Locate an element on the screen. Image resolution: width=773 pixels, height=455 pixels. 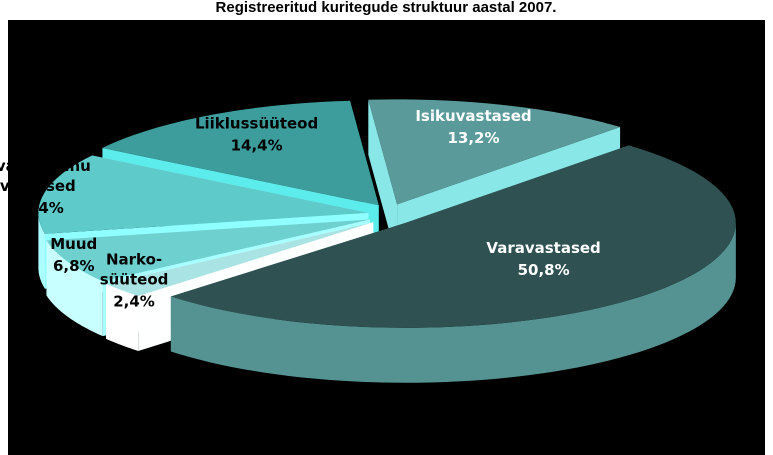
slice-value-label: 6,8% is located at coordinates (74, 266).